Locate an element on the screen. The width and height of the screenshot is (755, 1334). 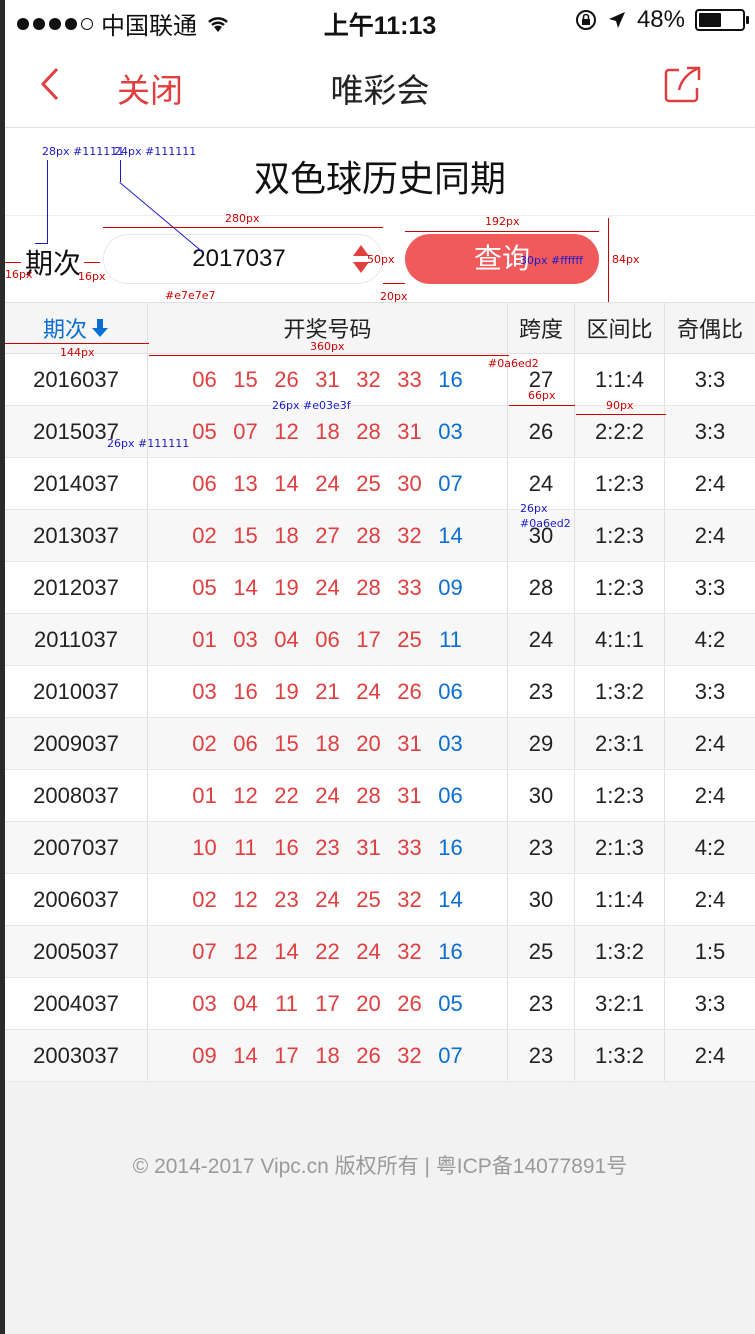
blue-ball-number: 06 is located at coordinates (450, 691).